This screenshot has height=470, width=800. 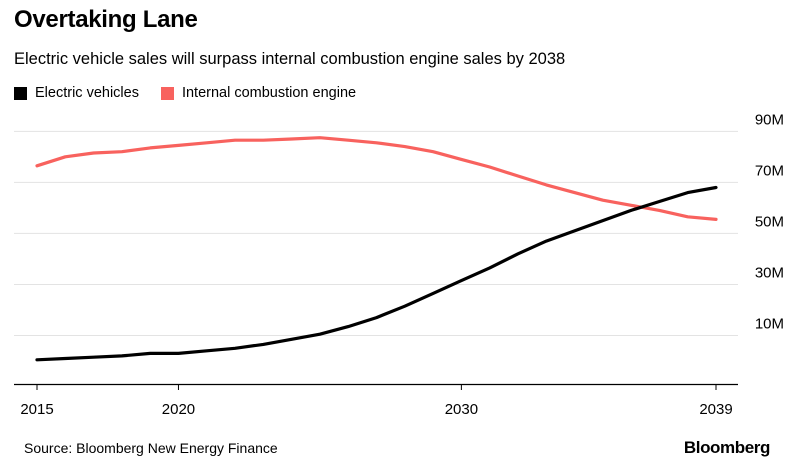 What do you see at coordinates (715, 409) in the screenshot?
I see `x-tick-label: 2039` at bounding box center [715, 409].